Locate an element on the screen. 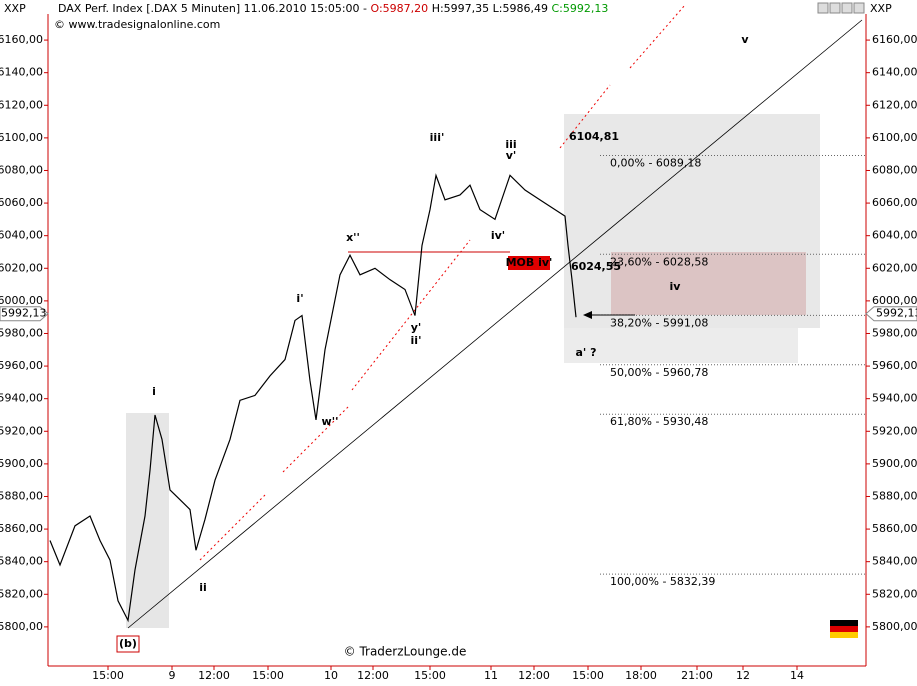 The image size is (917, 686). fib-label: 23,60% - 6028,58 is located at coordinates (659, 261).